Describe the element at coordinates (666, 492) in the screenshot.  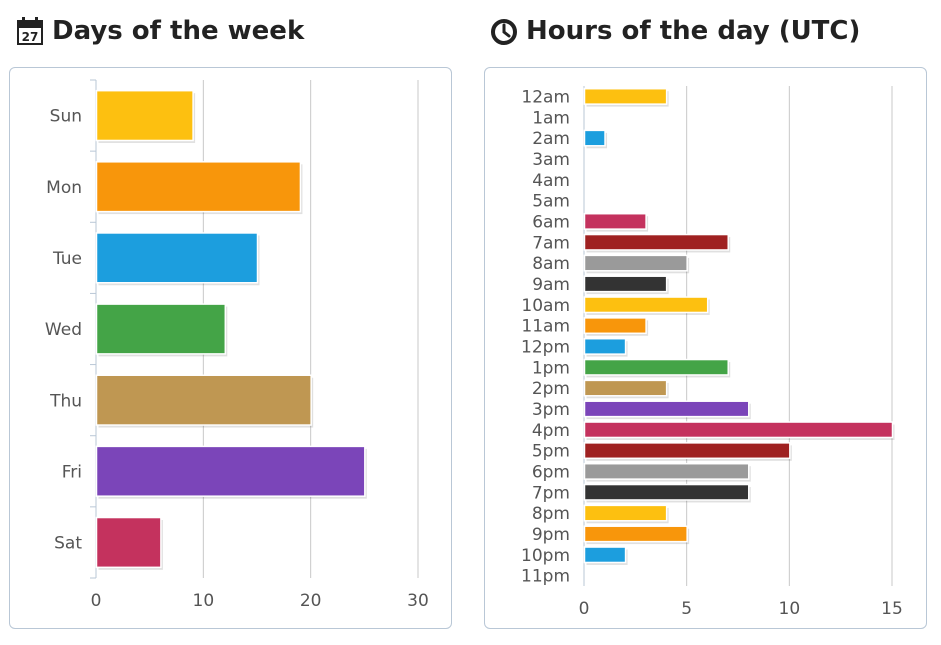
I see `hours-bar-7pm` at that location.